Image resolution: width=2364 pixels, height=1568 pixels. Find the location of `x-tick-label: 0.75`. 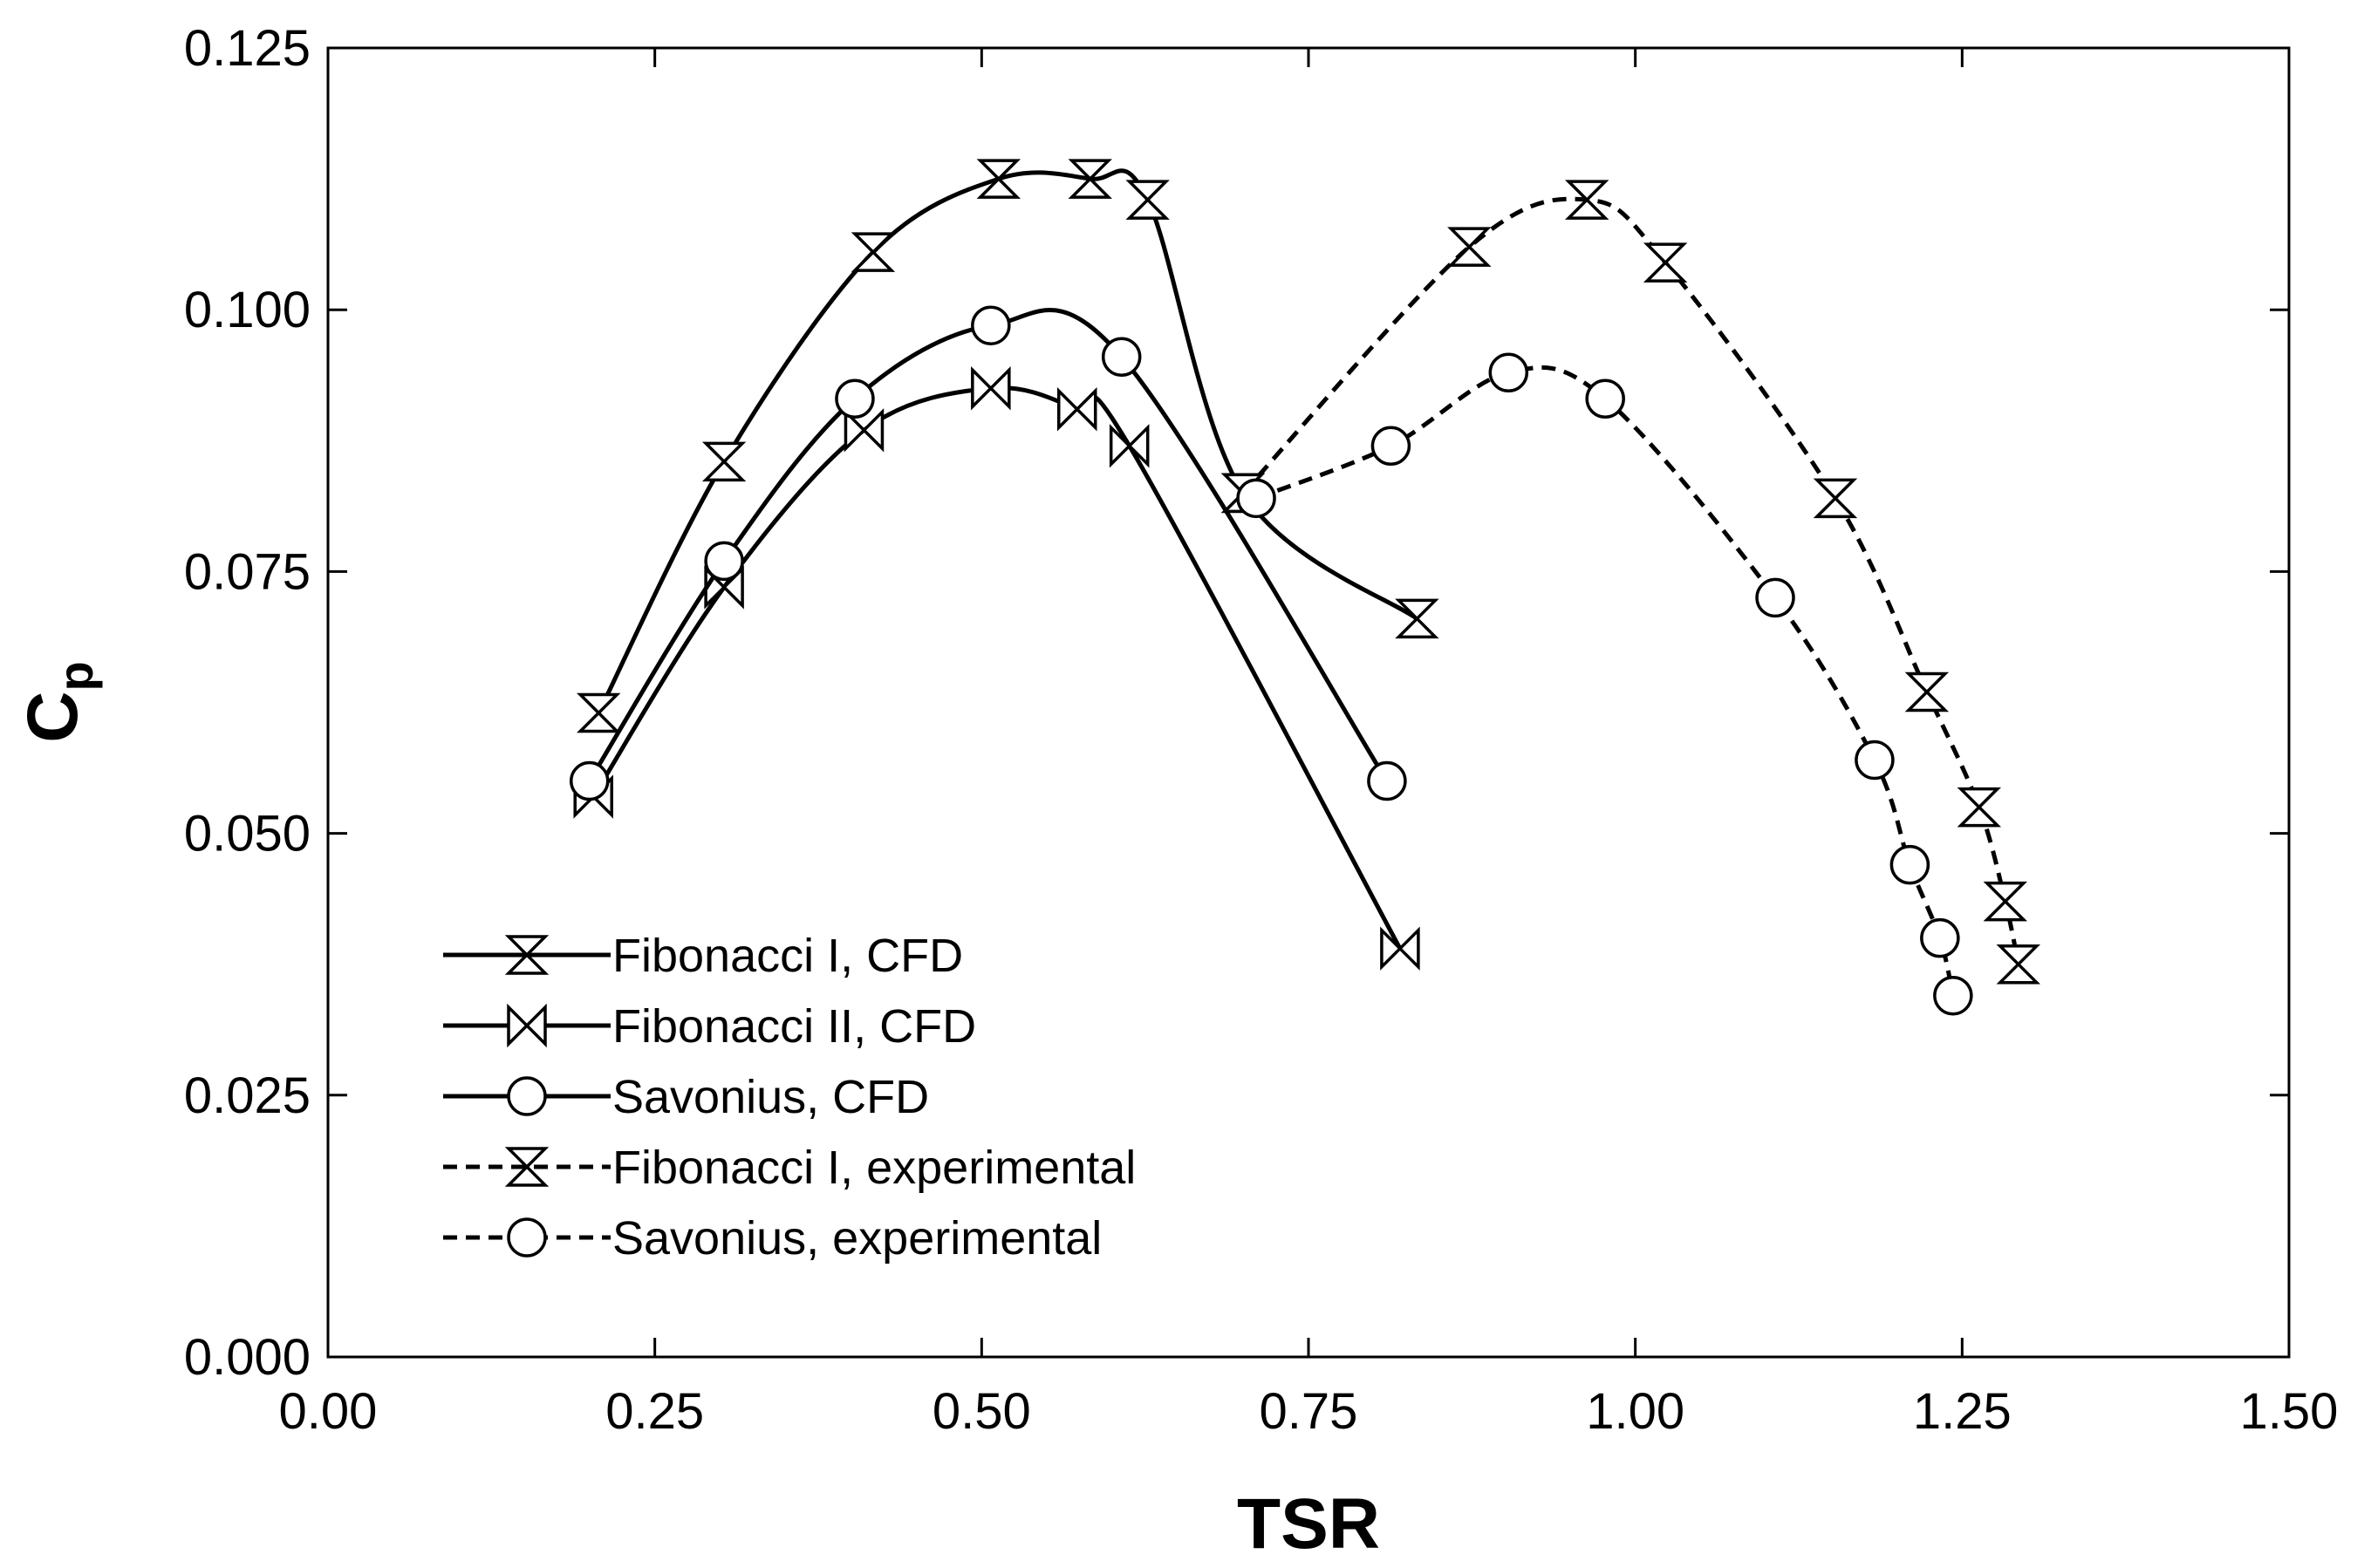

x-tick-label: 0.75 is located at coordinates (1309, 1411).